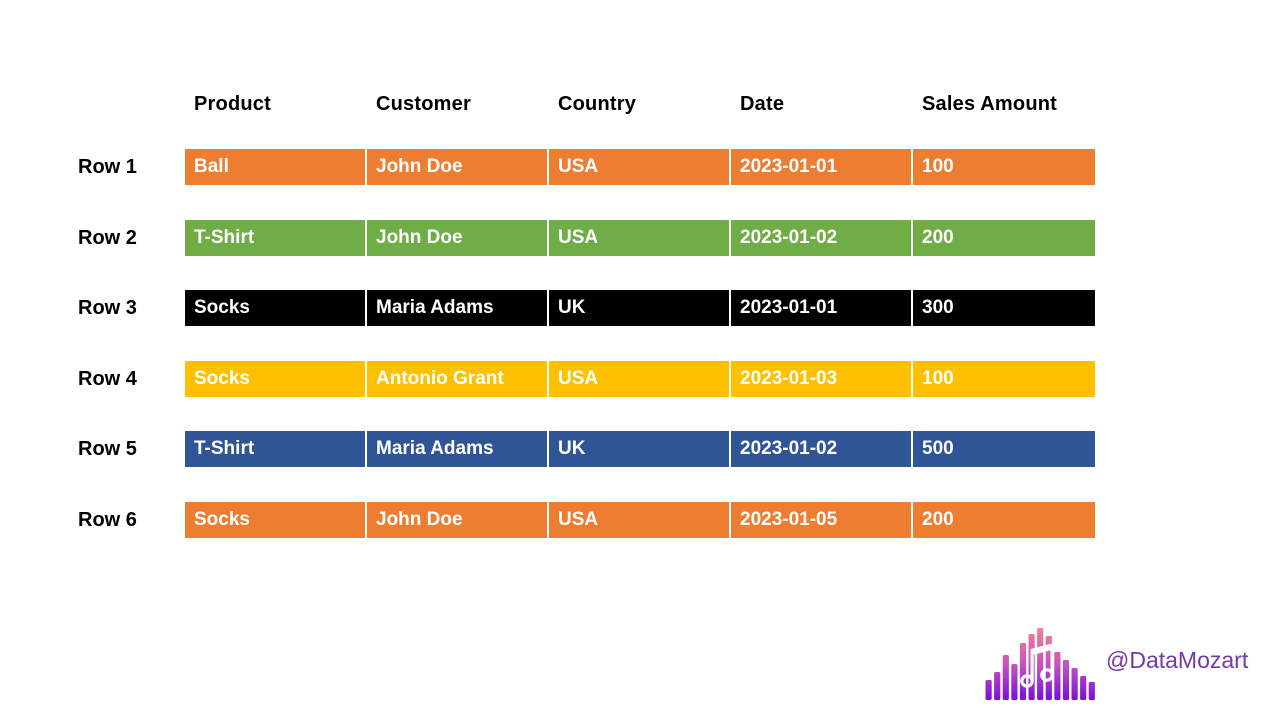 This screenshot has width=1280, height=720. Describe the element at coordinates (232, 104) in the screenshot. I see `column-header-product: Product` at that location.